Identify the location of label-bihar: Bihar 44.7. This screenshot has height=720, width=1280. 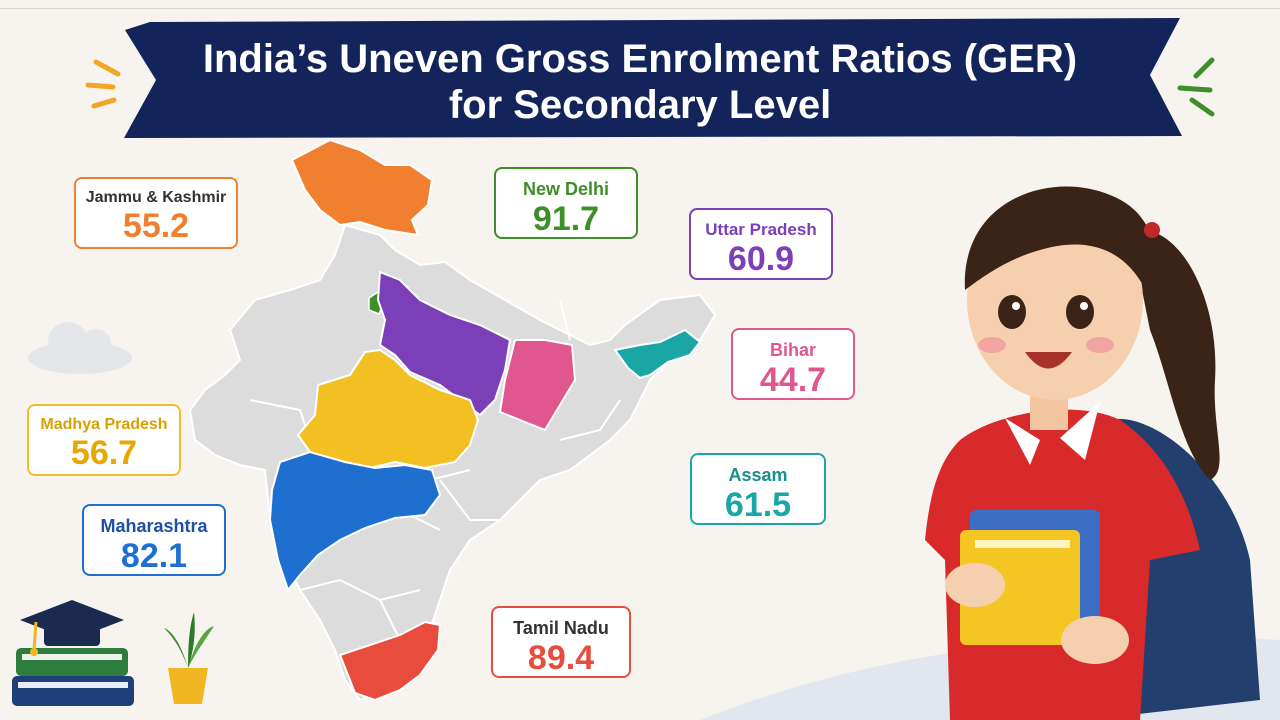
(793, 364).